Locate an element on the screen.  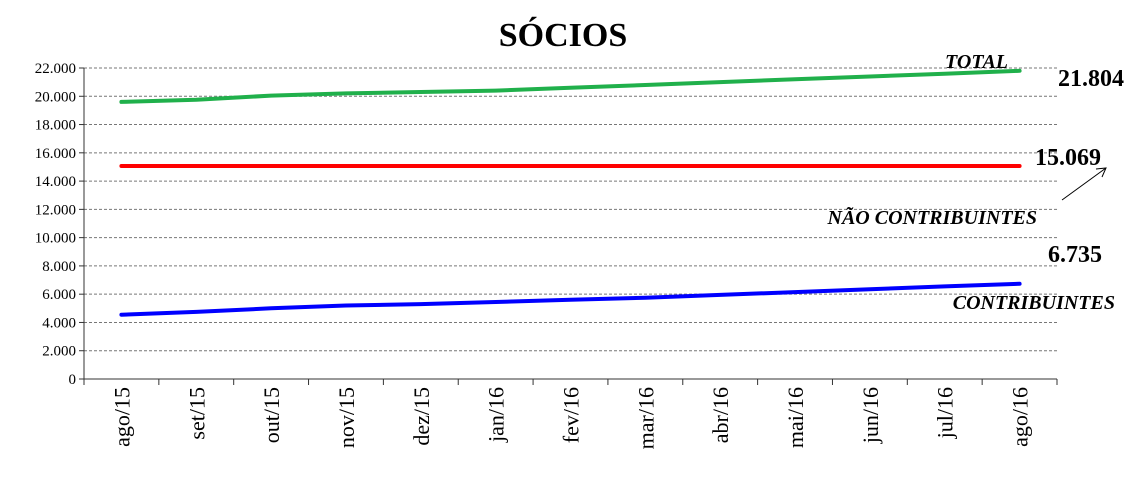
series-end-value-label: 15.069 is located at coordinates (1068, 158).